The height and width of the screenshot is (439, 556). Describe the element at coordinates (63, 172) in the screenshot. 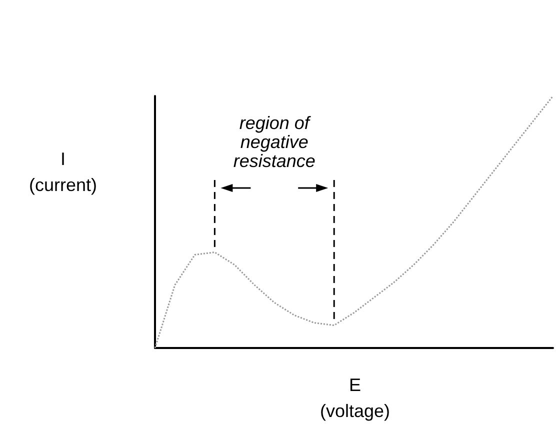

I see `y-axis-title: I (current)` at that location.